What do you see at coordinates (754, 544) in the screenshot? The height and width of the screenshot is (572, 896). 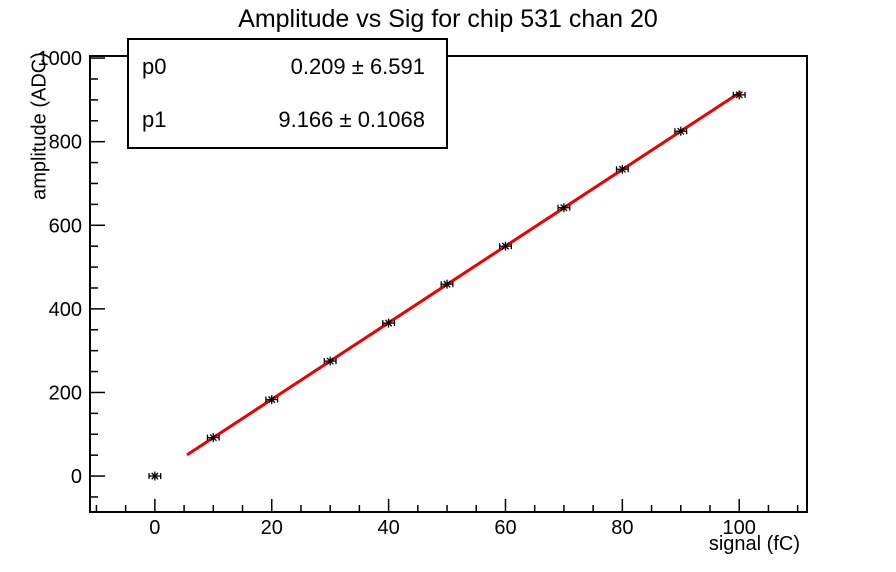 I see `x-axis-title: signal (fC)` at bounding box center [754, 544].